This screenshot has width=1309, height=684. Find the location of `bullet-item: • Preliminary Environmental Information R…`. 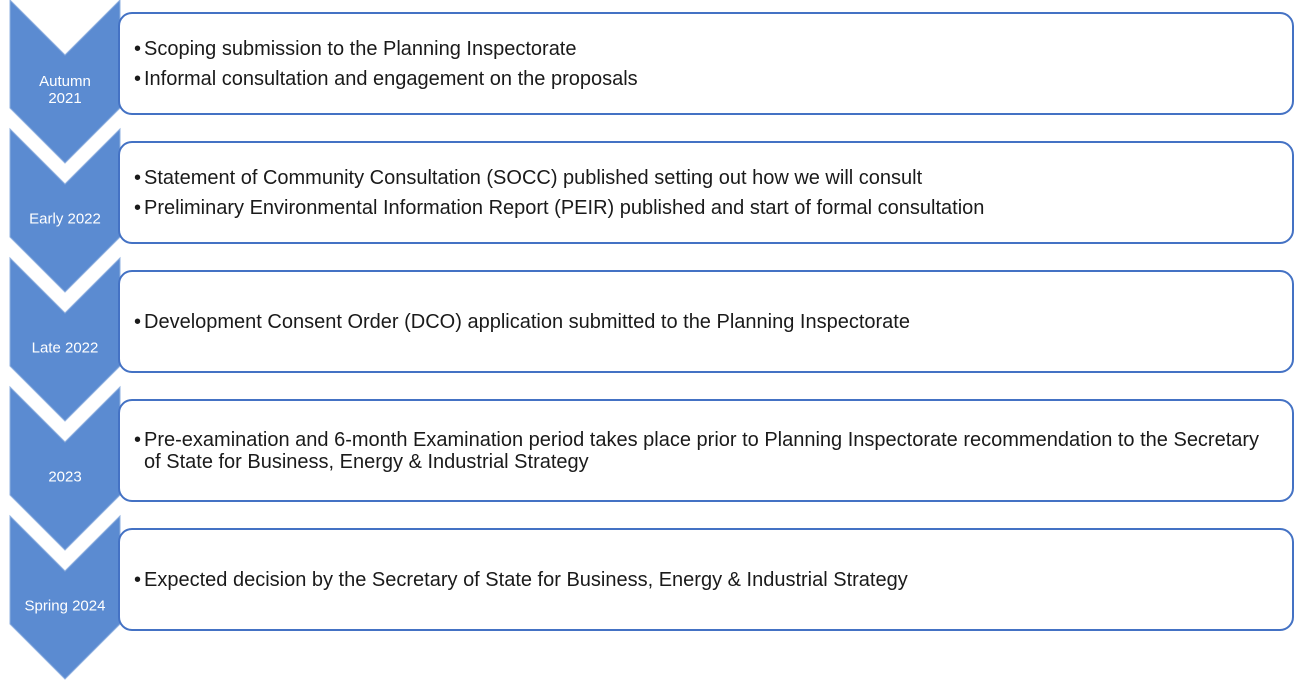

bullet-item: • Preliminary Environmental Information R… is located at coordinates (703, 208).